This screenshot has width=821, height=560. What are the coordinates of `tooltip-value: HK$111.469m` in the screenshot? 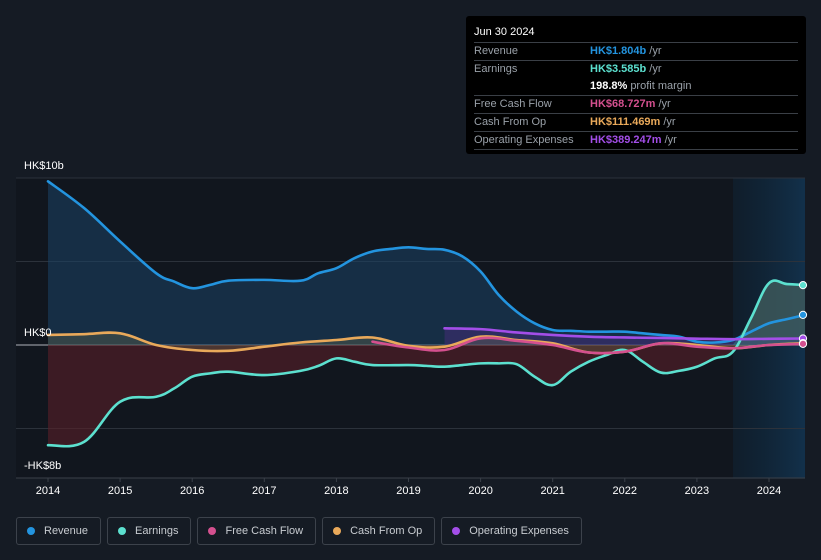 It's located at (625, 122).